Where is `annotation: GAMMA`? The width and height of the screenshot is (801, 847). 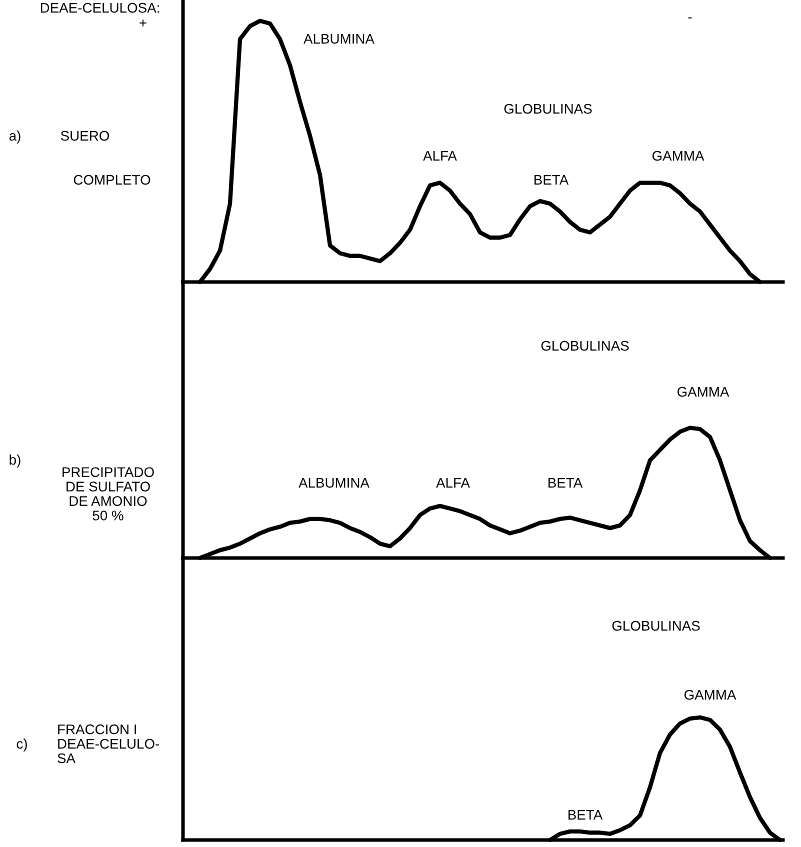 annotation: GAMMA is located at coordinates (678, 155).